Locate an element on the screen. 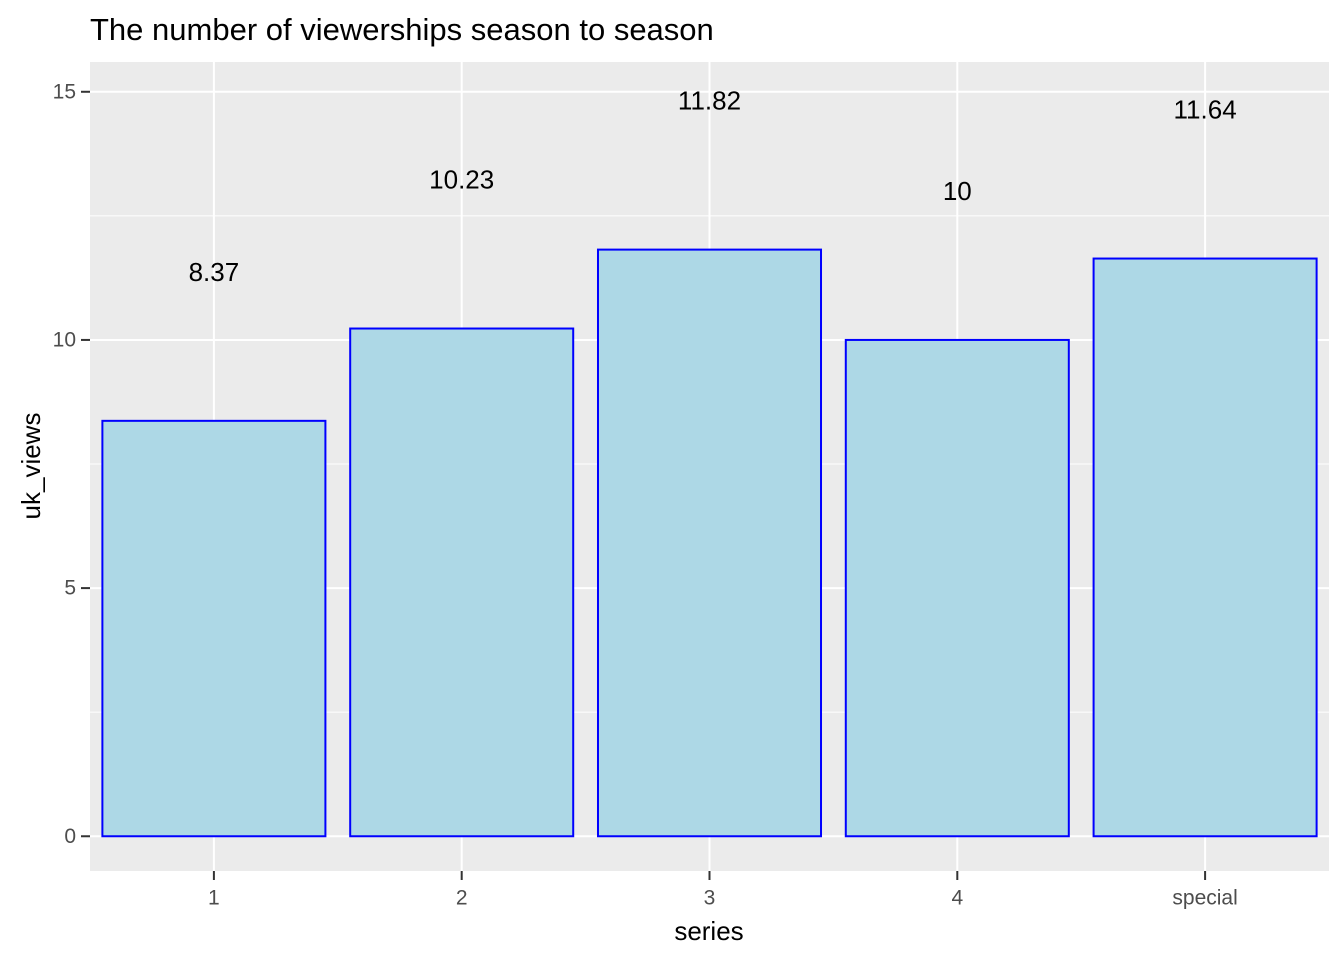 This screenshot has height=960, width=1344. x-tick-label: 2 is located at coordinates (462, 898).